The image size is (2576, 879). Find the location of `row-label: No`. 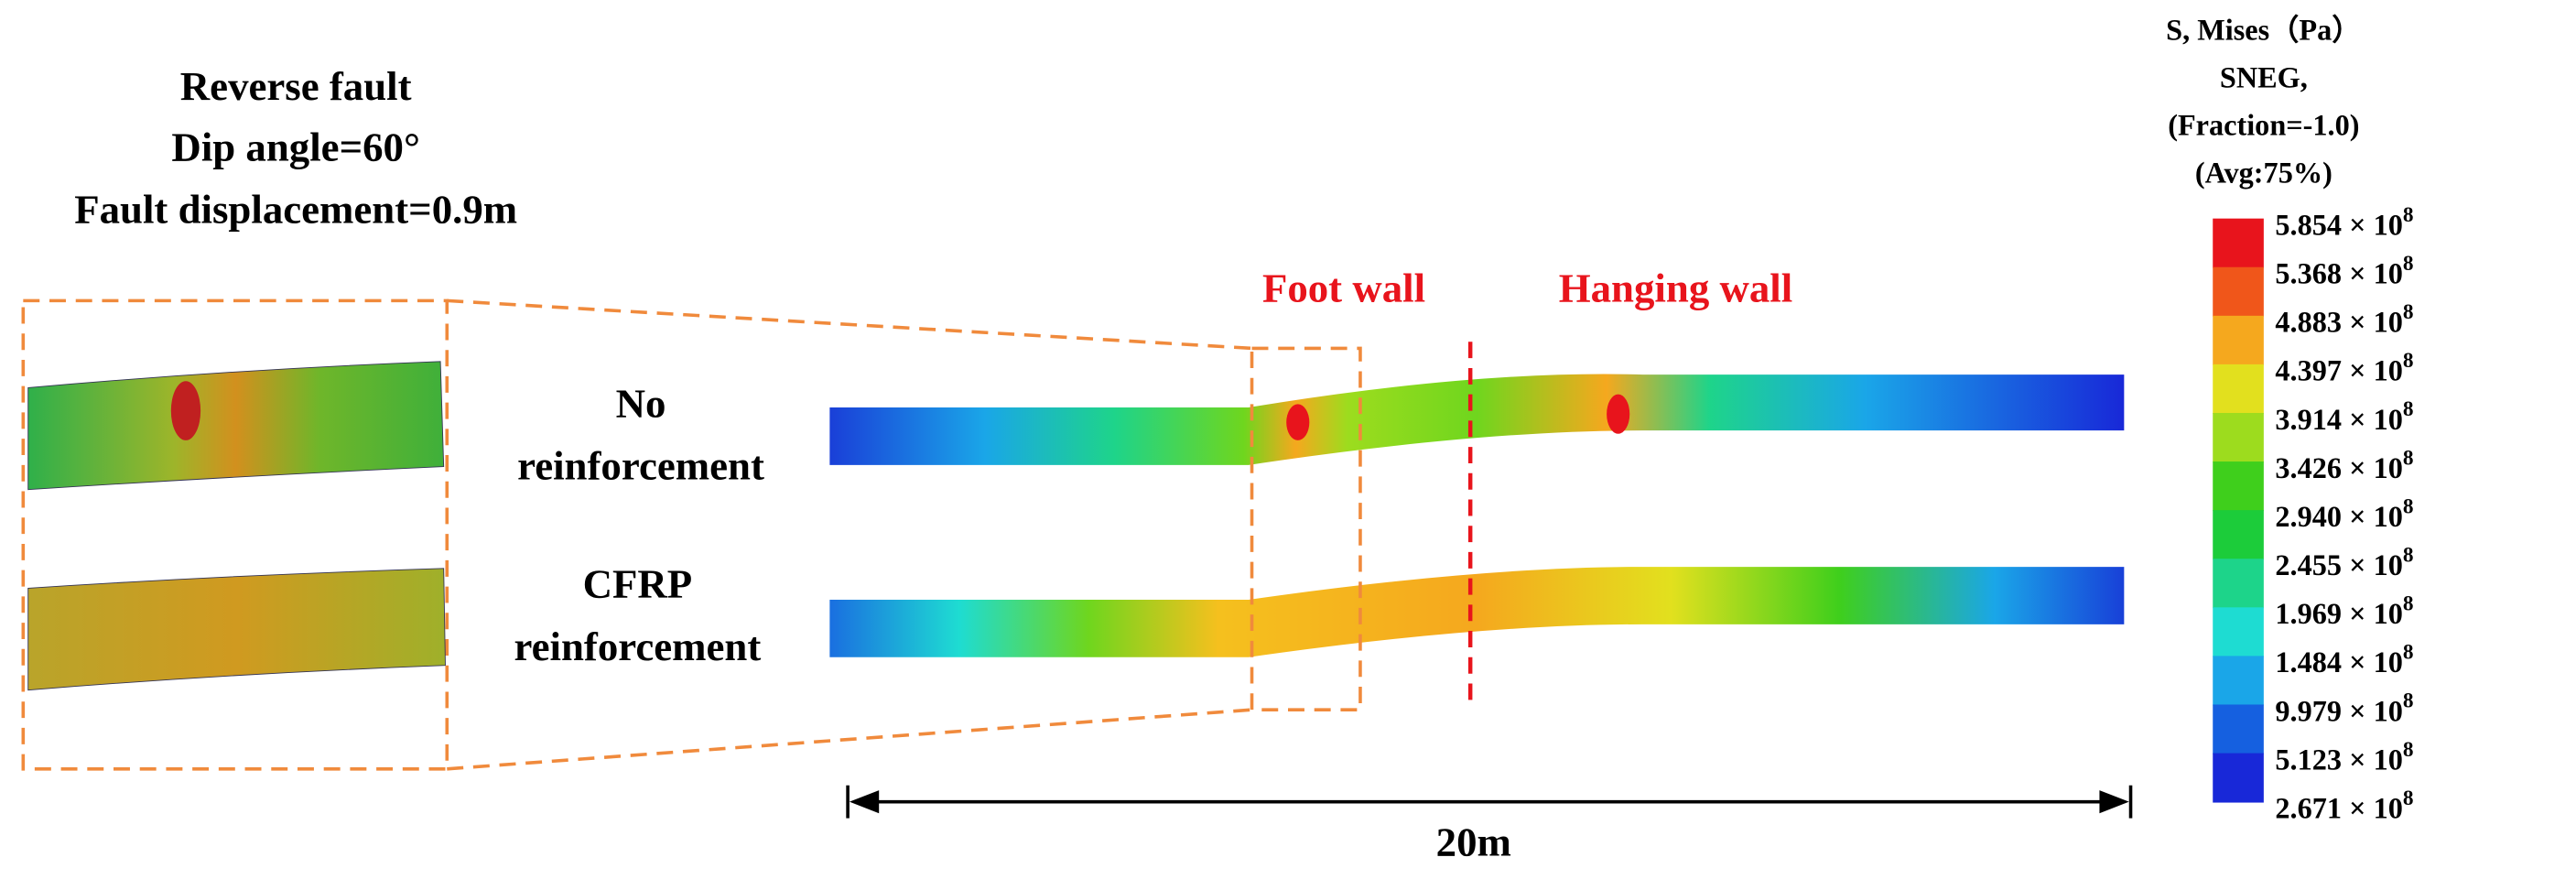

row-label: No is located at coordinates (641, 403).